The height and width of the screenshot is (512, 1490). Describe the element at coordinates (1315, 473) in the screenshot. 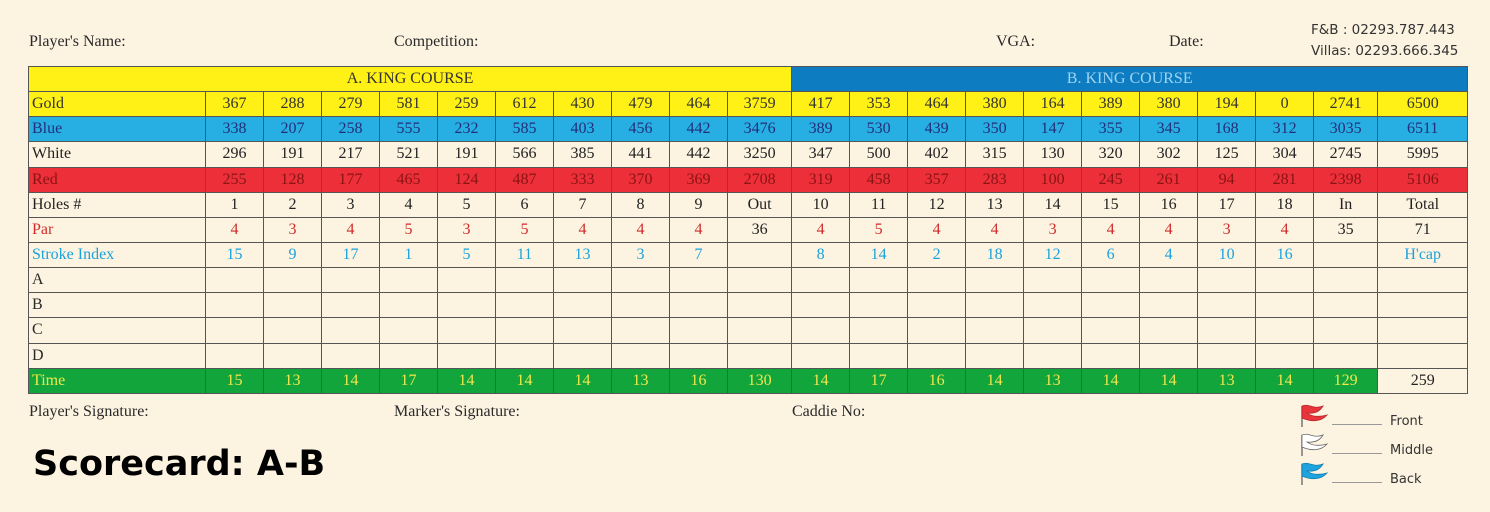

I see `blue-flag-icon` at that location.